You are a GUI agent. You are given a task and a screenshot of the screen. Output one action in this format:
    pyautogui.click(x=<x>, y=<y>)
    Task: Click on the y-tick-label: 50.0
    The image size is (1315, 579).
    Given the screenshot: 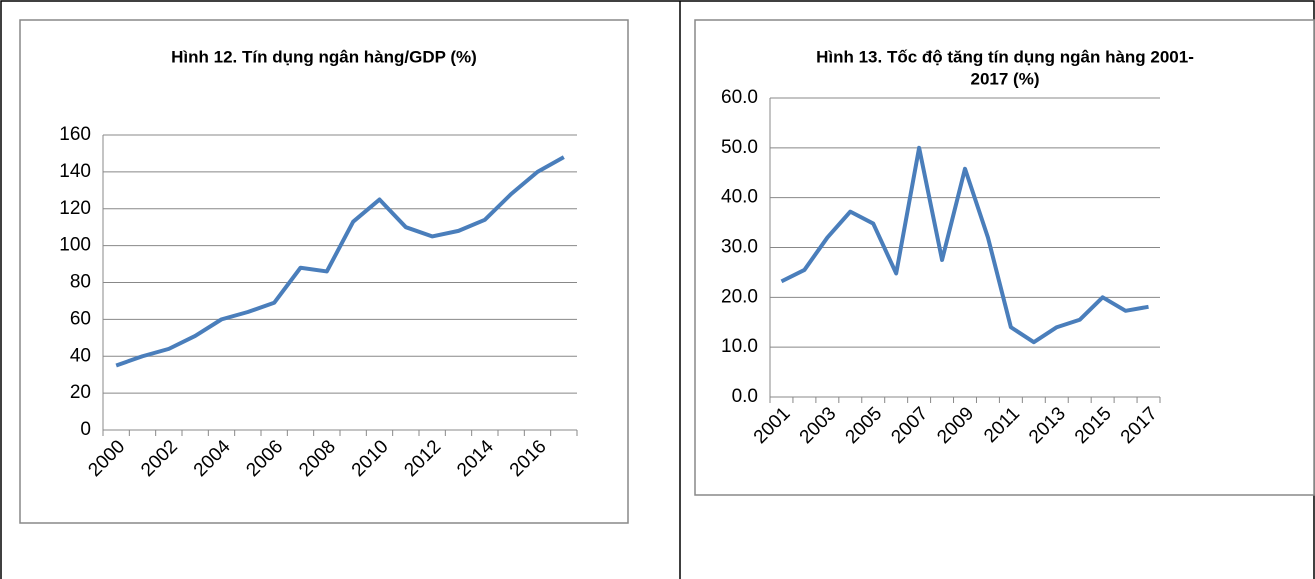 What is the action you would take?
    pyautogui.click(x=739, y=147)
    